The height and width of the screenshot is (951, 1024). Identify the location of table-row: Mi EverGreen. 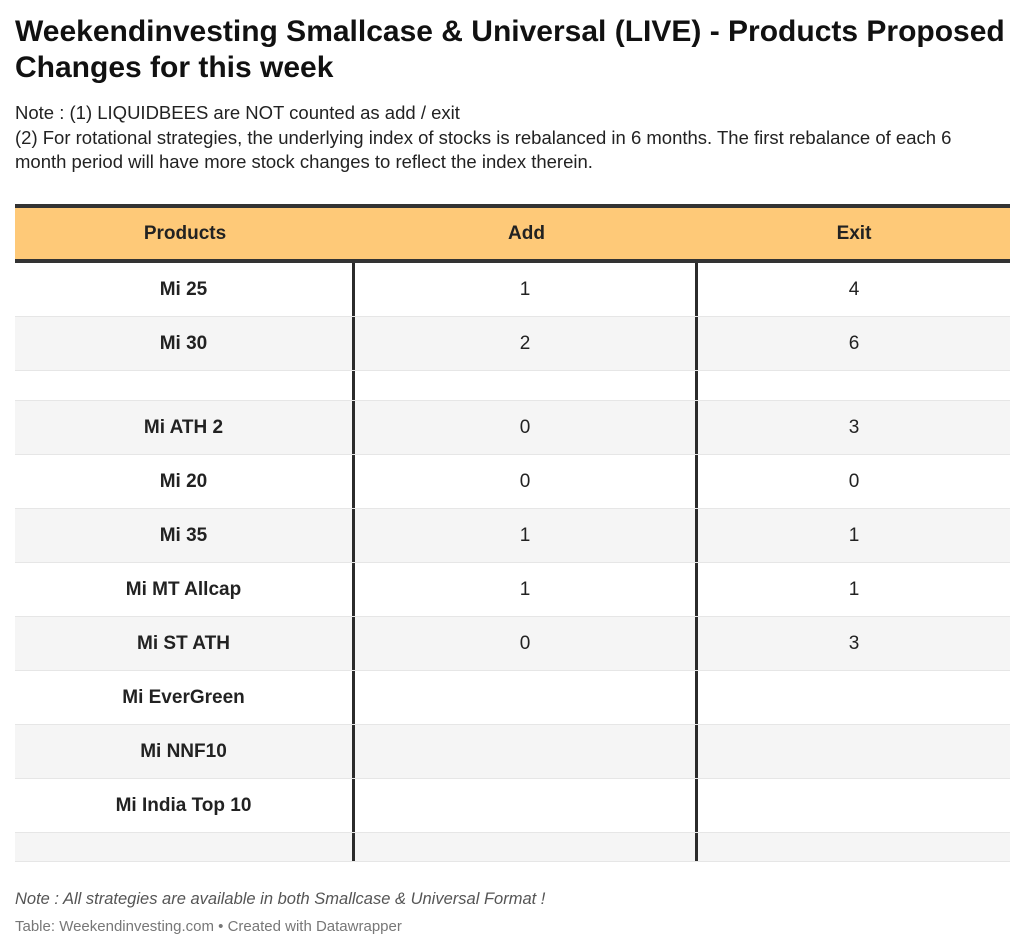
(512, 698).